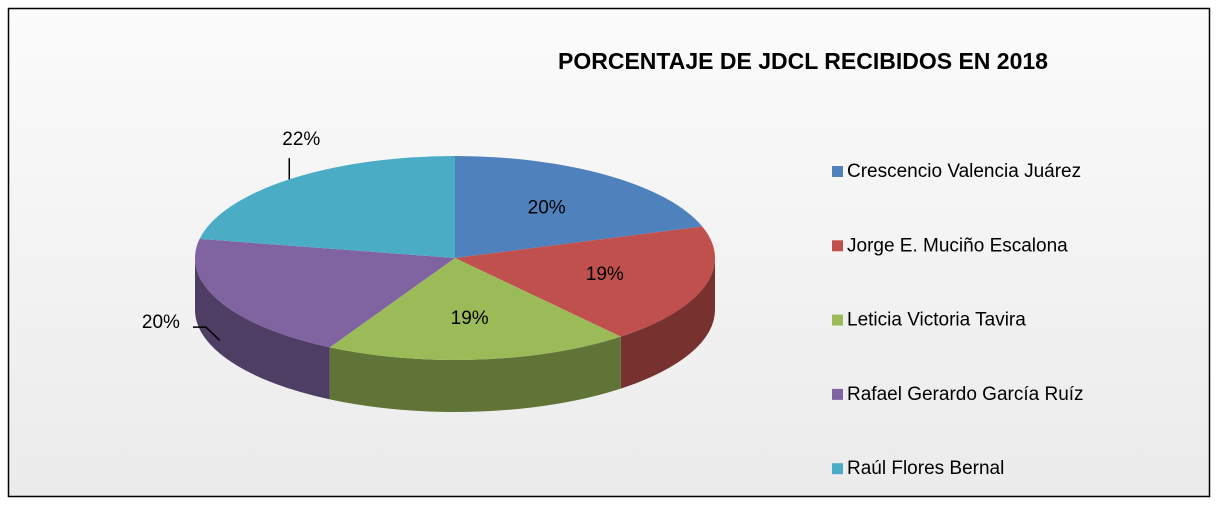  Describe the element at coordinates (301, 139) in the screenshot. I see `data-label: 22%` at that location.